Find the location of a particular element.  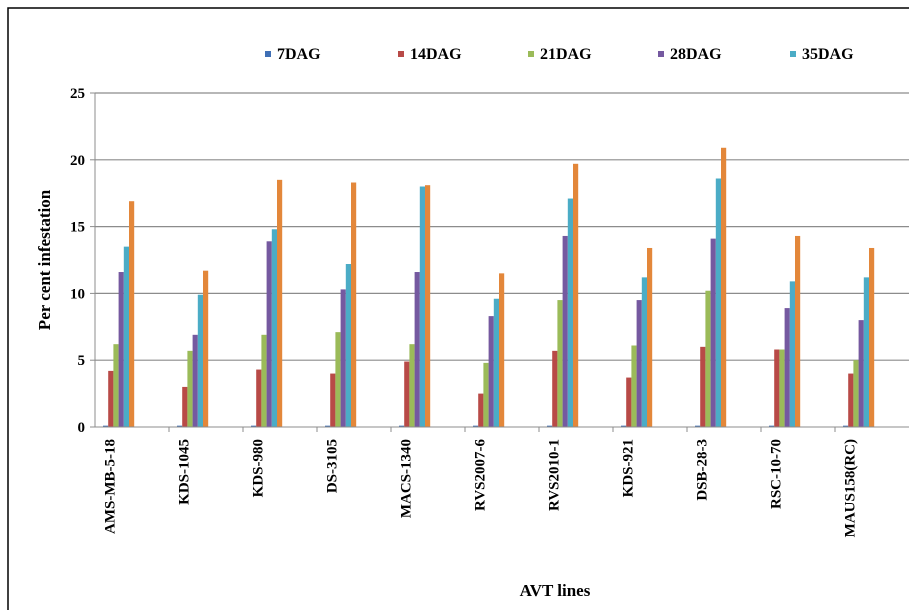

x-tick-label: KDS-1045 is located at coordinates (185, 472).